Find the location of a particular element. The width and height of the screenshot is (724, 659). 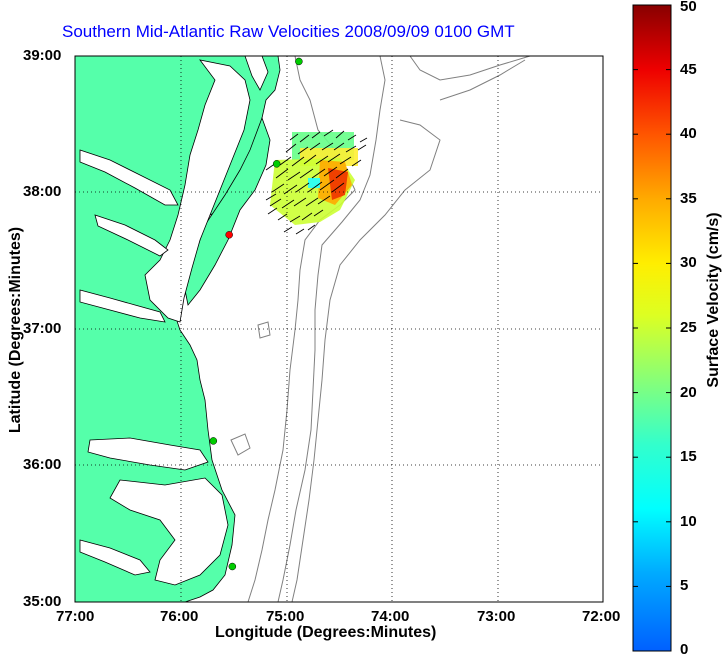

chesapeake-bay is located at coordinates (197, 191).